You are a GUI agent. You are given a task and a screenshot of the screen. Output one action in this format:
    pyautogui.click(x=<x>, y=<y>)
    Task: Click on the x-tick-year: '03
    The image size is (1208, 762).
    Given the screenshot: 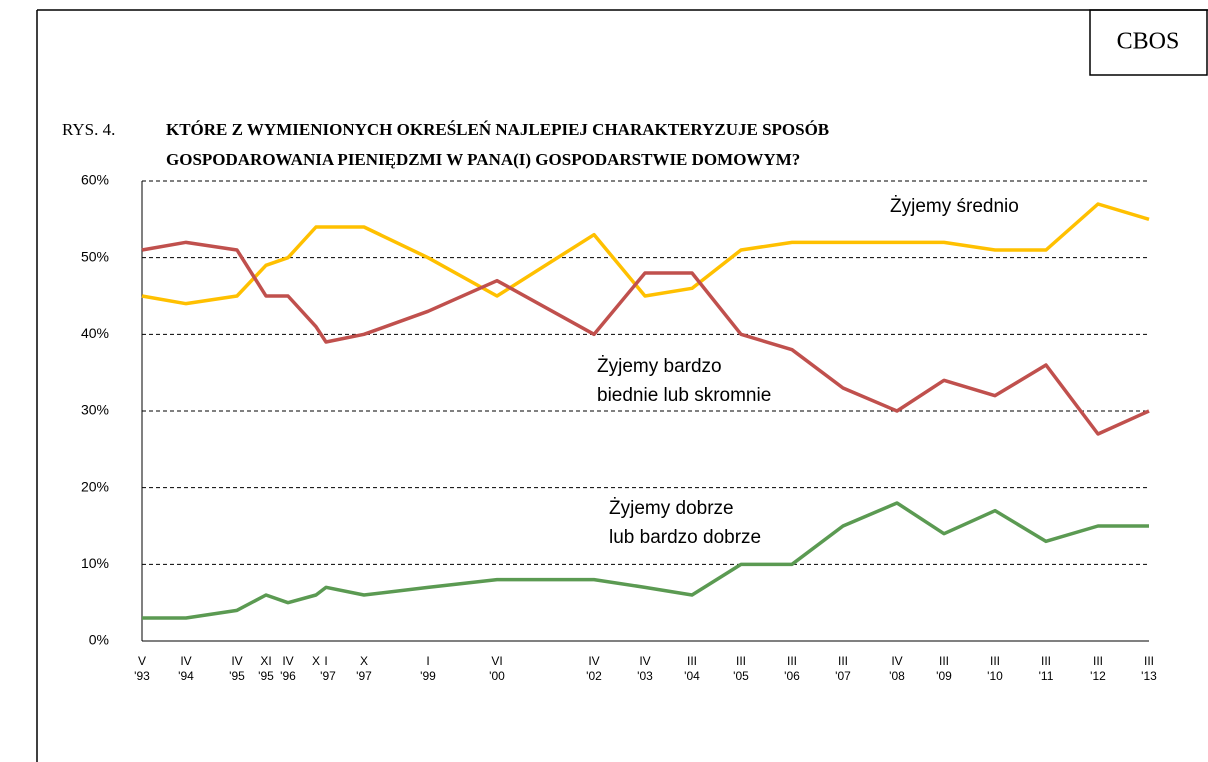 What is the action you would take?
    pyautogui.click(x=645, y=676)
    